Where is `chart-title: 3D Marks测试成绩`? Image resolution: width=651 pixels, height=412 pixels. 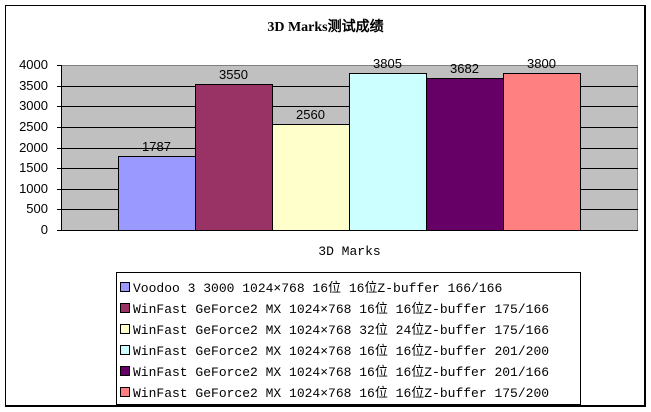 chart-title: 3D Marks测试成绩 is located at coordinates (325, 27).